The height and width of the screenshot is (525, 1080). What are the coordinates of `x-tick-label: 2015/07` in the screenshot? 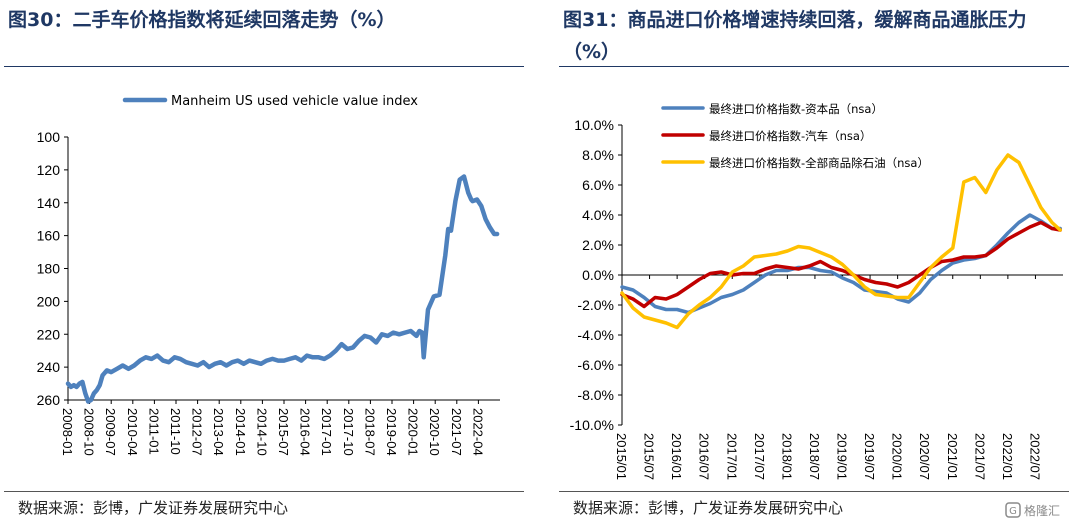 It's located at (649, 456).